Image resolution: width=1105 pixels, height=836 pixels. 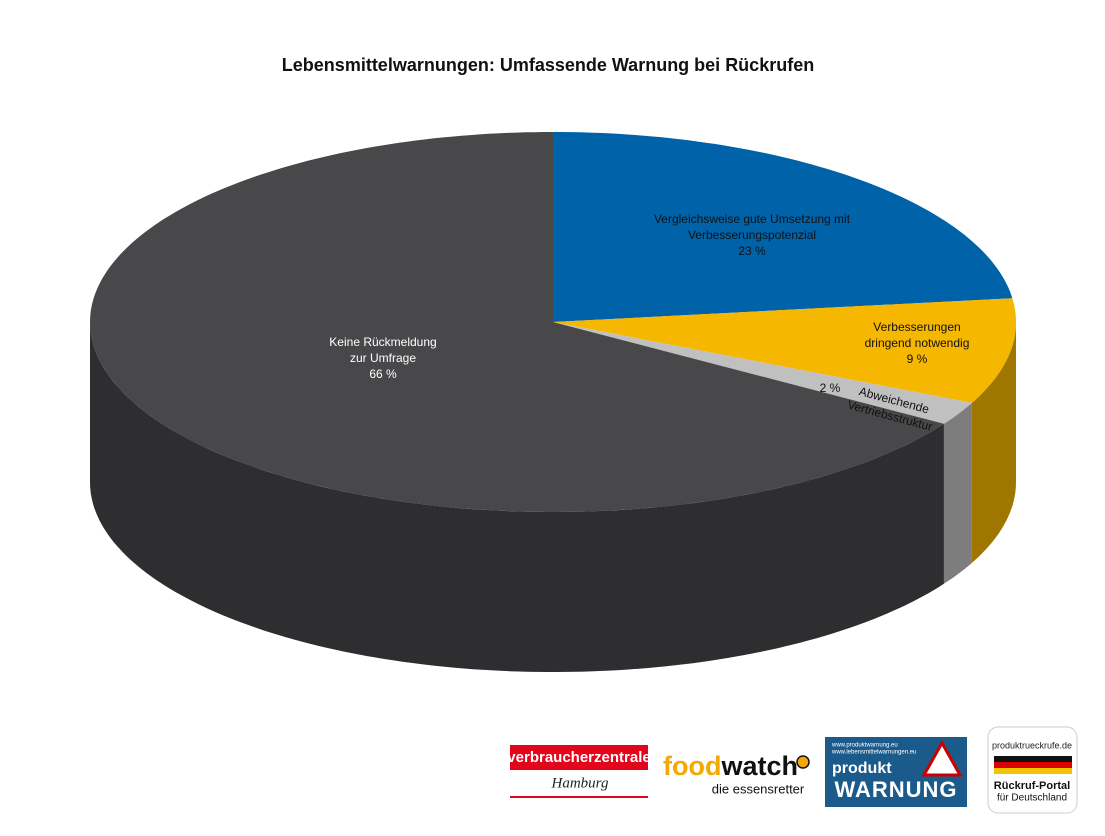 I want to click on logo-text: WARNUNG, so click(x=895, y=789).